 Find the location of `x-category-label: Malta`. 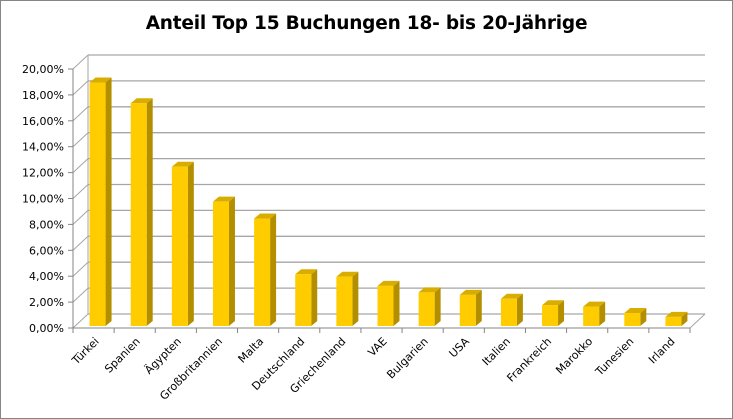

x-category-label: Malta is located at coordinates (251, 350).